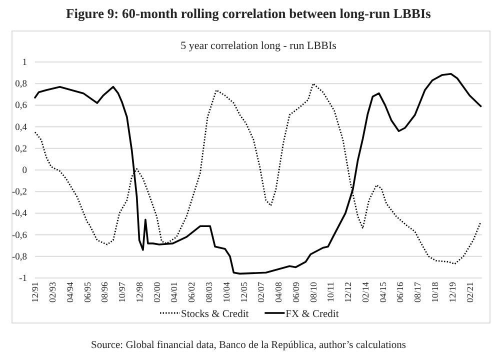 The image size is (497, 356). Describe the element at coordinates (313, 292) in the screenshot. I see `x-tick-label: 08/10` at that location.